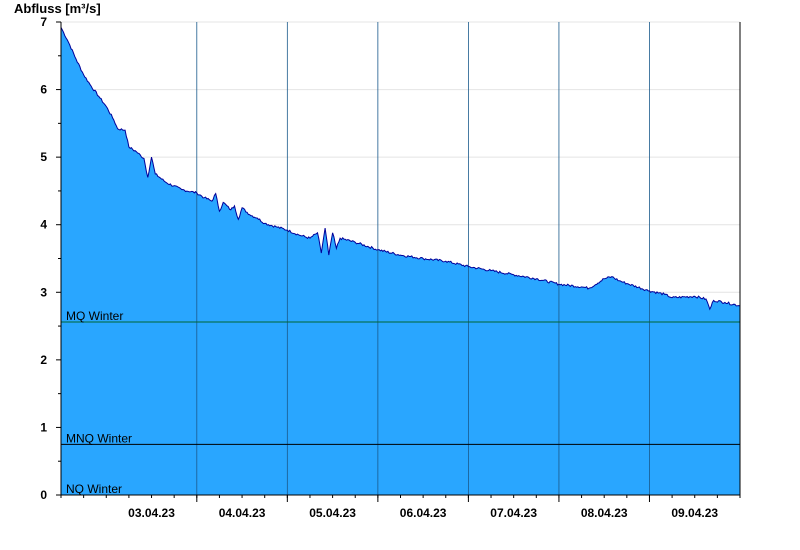 This screenshot has height=550, width=800. I want to click on y-tick-label: 5, so click(43, 157).